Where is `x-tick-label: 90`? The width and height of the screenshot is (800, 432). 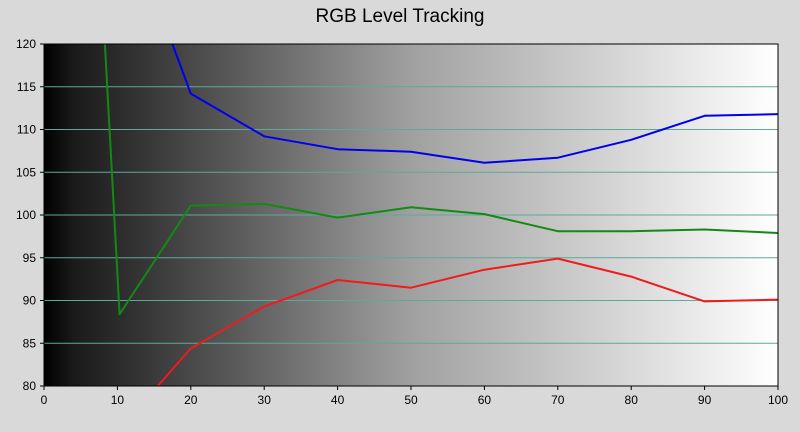 x-tick-label: 90 is located at coordinates (705, 400).